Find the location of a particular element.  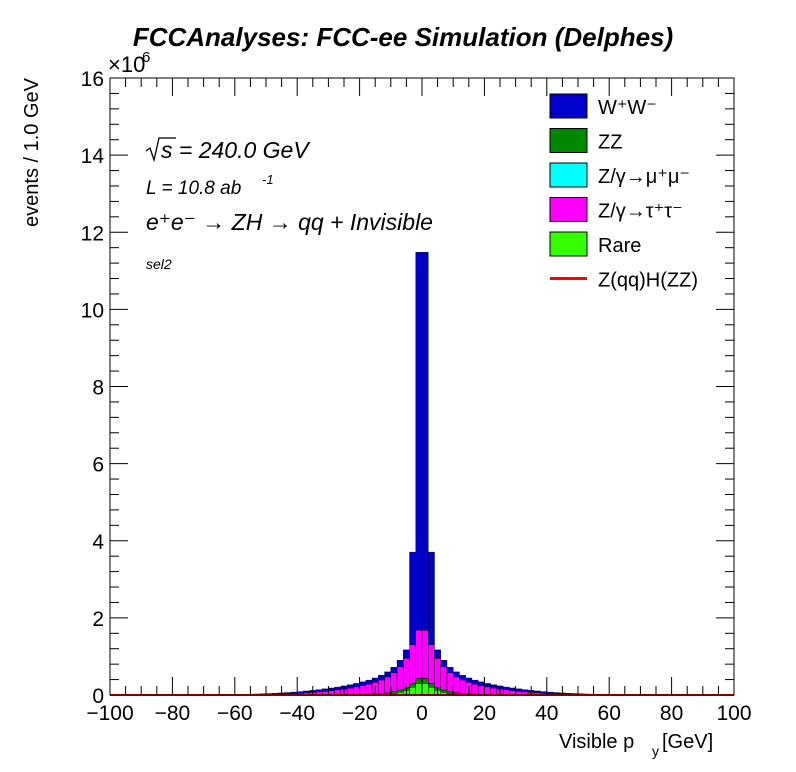

y-tick-label: 14 is located at coordinates (93, 156).